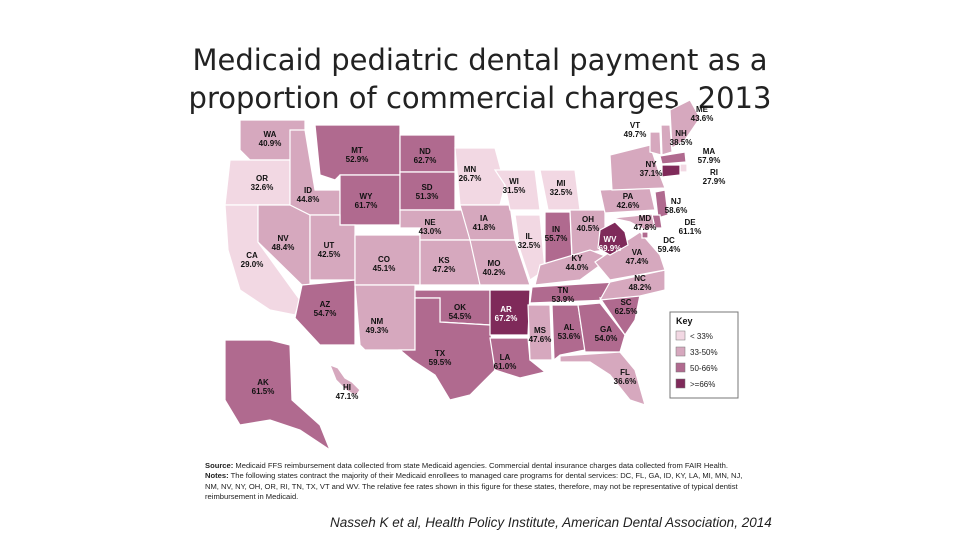 The image size is (960, 540). What do you see at coordinates (606, 338) in the screenshot?
I see `state-value-ga: 54.0%` at bounding box center [606, 338].